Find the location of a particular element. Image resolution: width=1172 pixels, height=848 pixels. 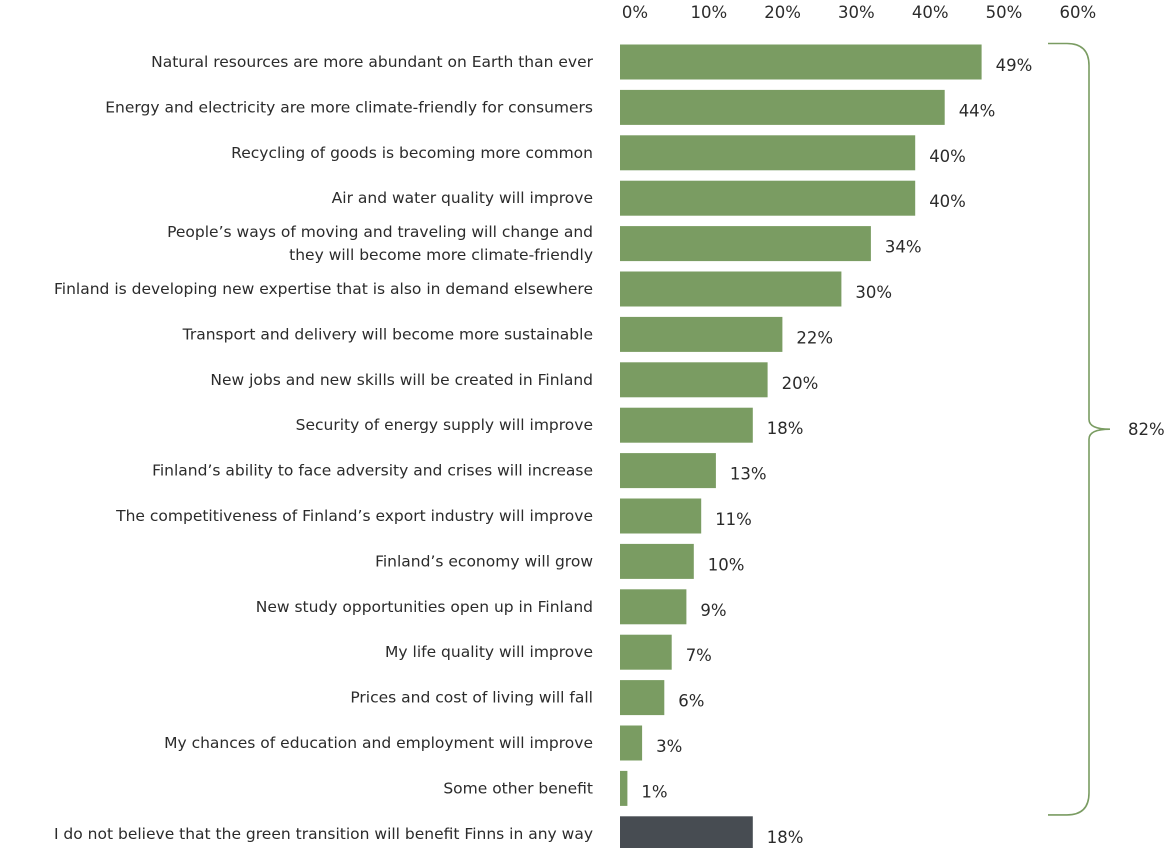

category-label: they will become more climate-friendly is located at coordinates (441, 255).